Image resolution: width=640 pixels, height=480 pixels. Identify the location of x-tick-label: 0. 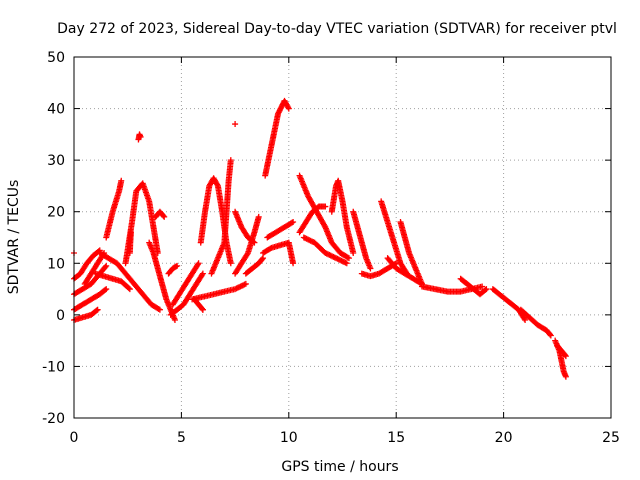
(74, 438).